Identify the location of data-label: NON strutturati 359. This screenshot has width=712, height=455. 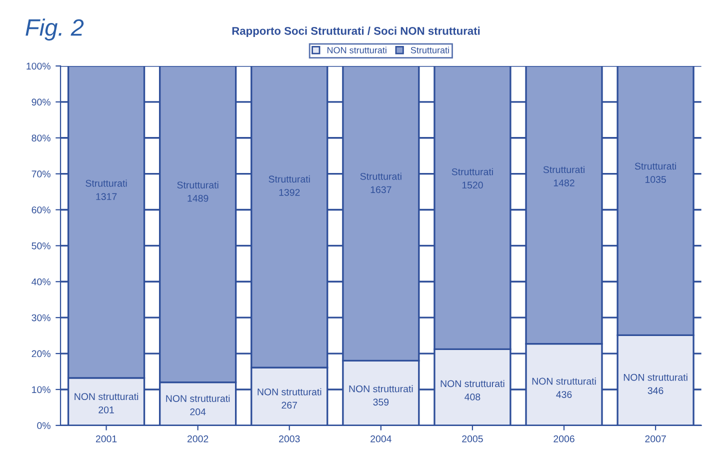
(381, 395).